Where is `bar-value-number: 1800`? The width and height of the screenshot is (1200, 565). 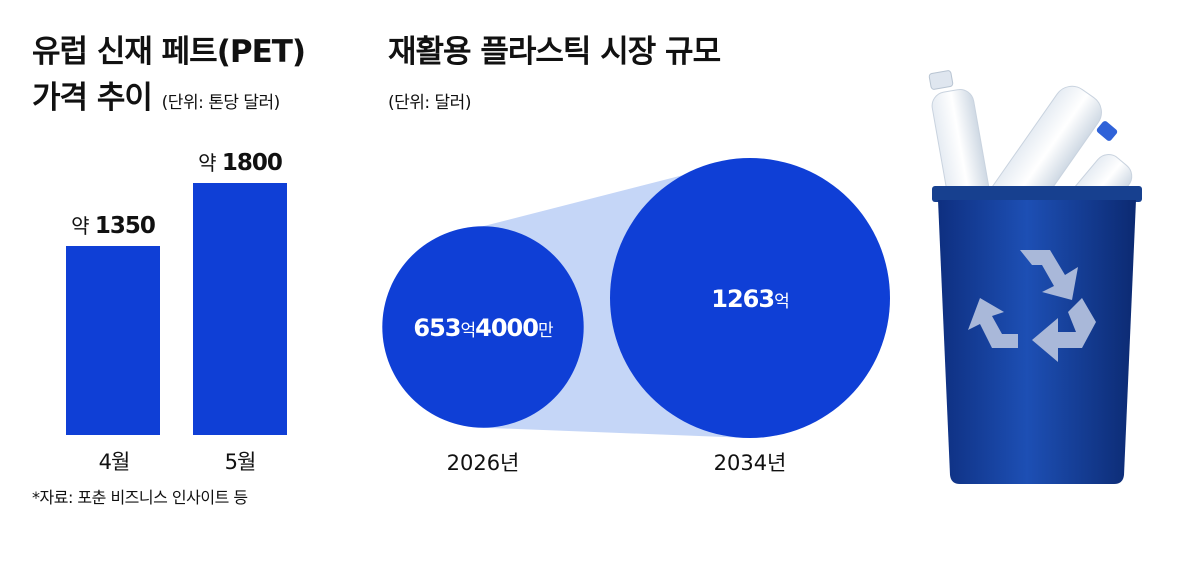
bar-value-number: 1800 is located at coordinates (252, 163).